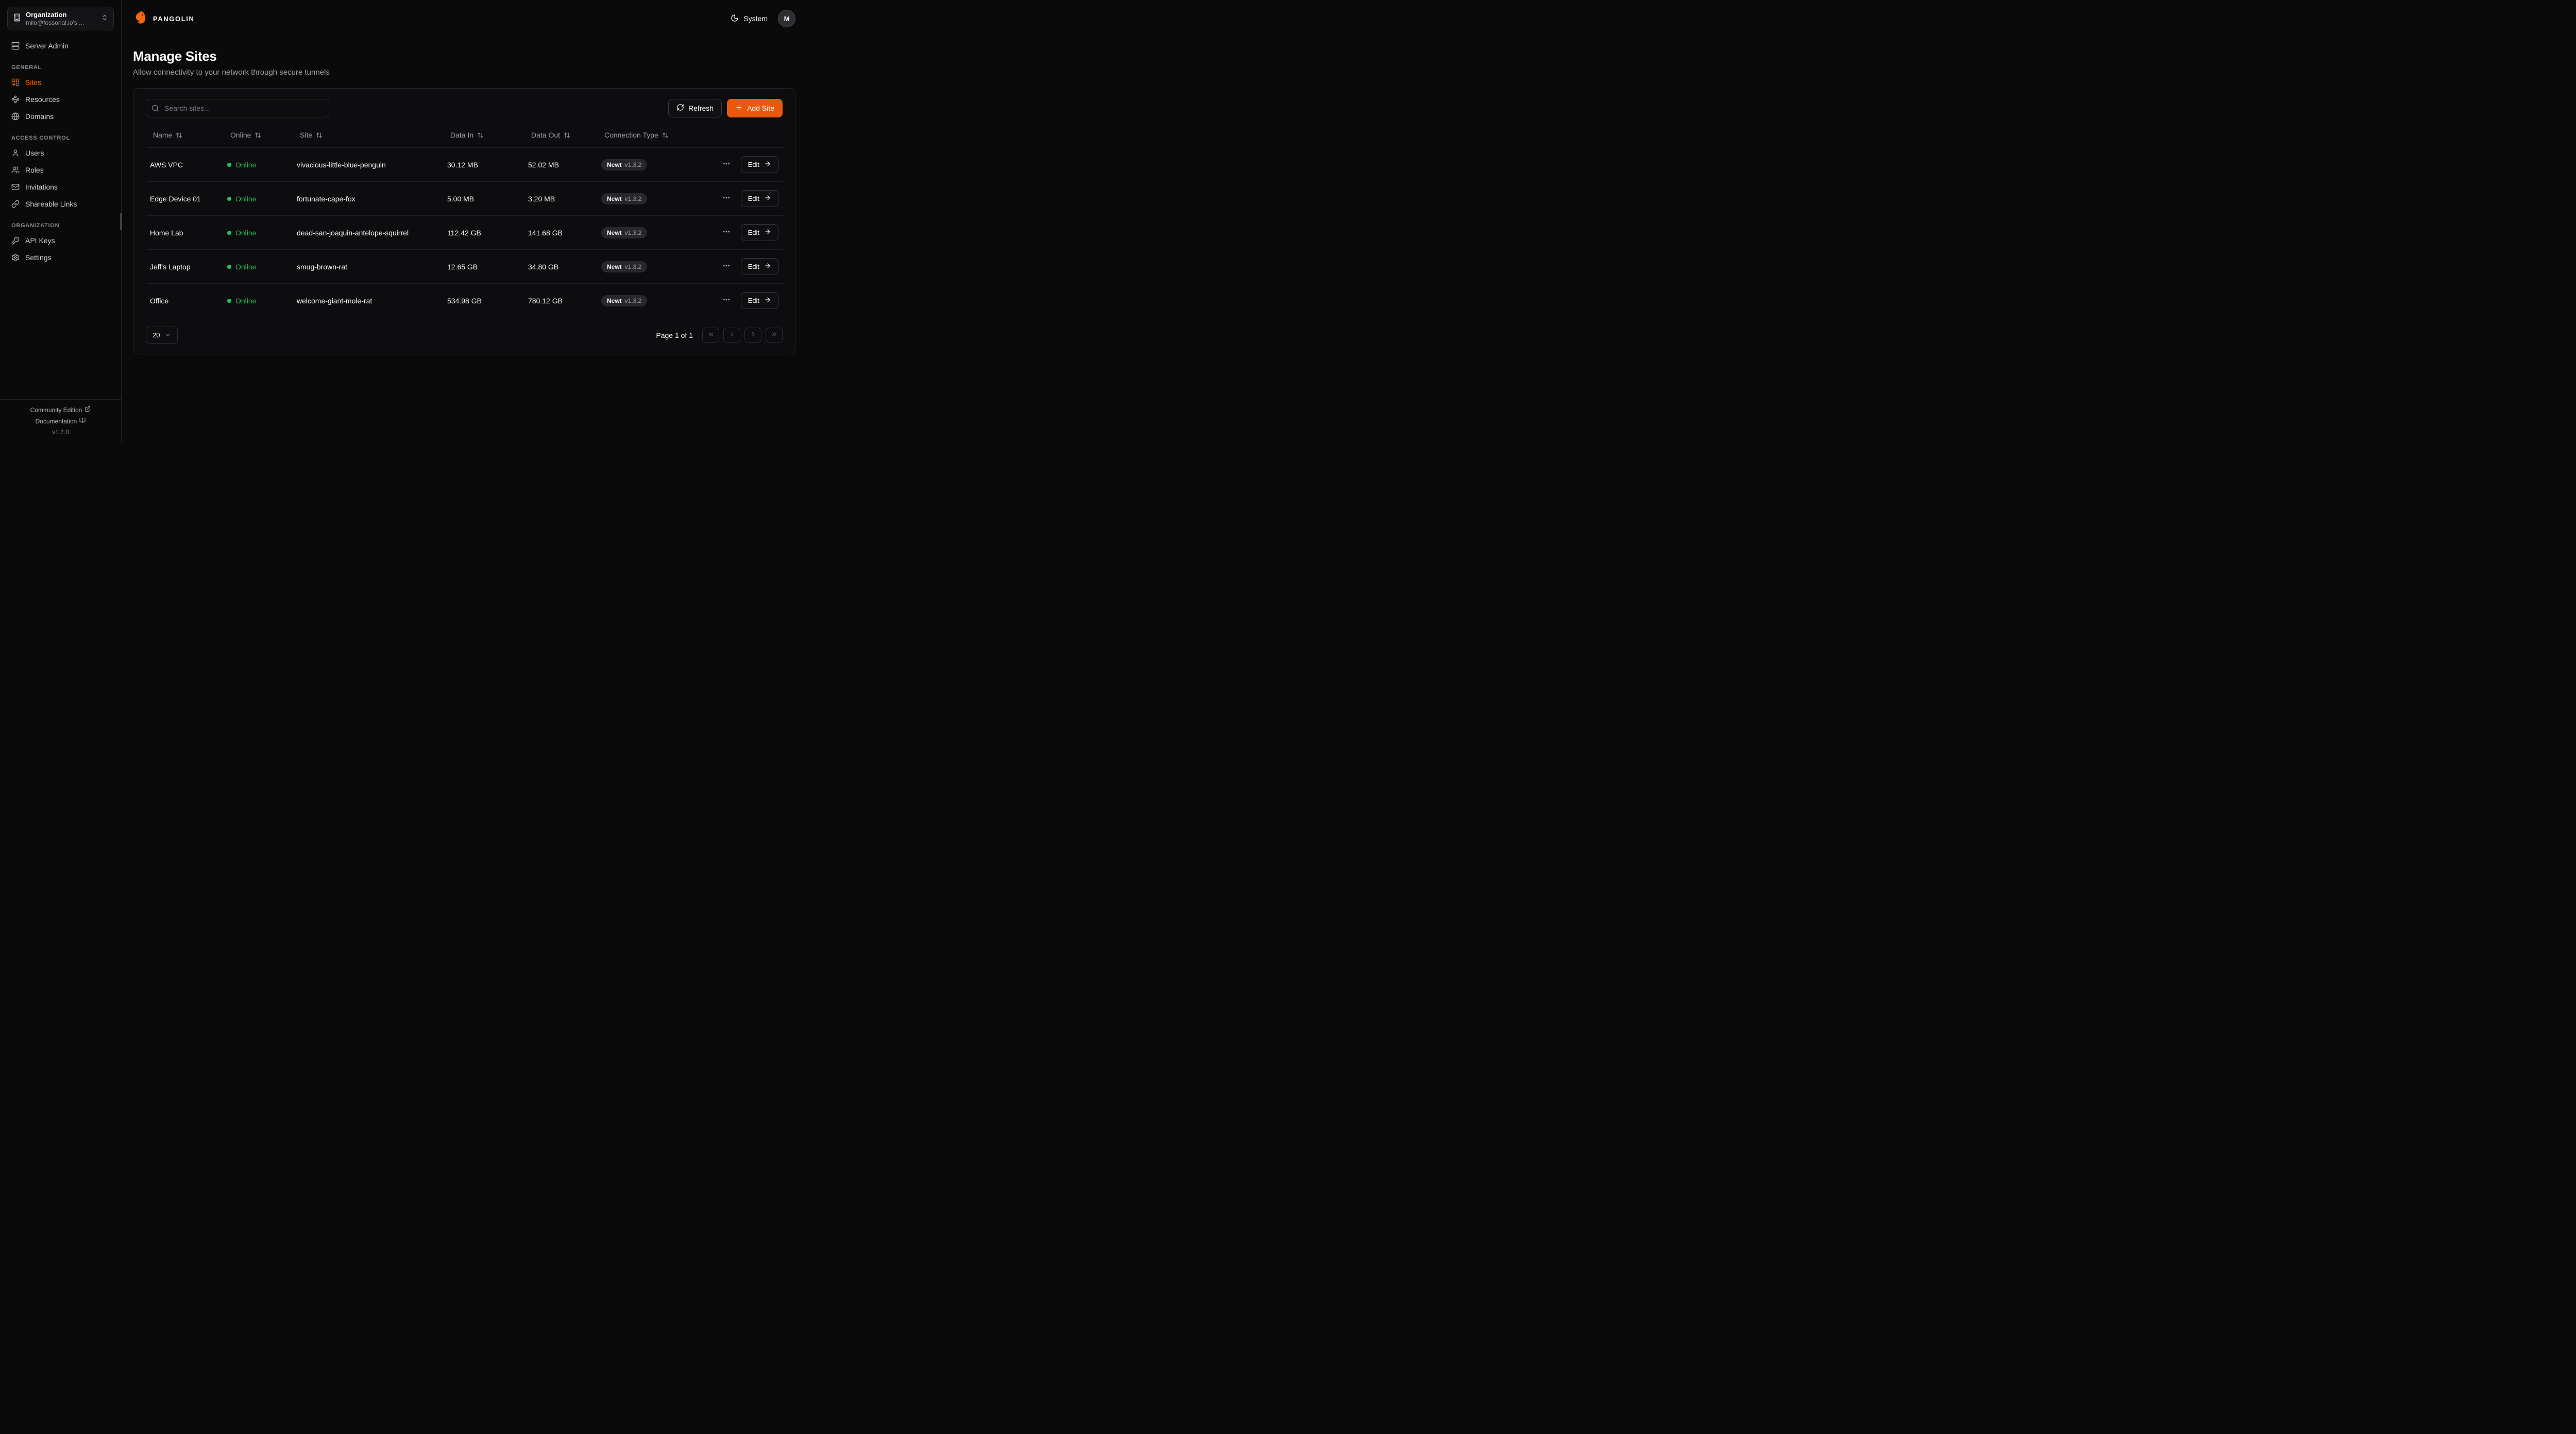  What do you see at coordinates (680, 108) in the screenshot?
I see `refresh-icon` at bounding box center [680, 108].